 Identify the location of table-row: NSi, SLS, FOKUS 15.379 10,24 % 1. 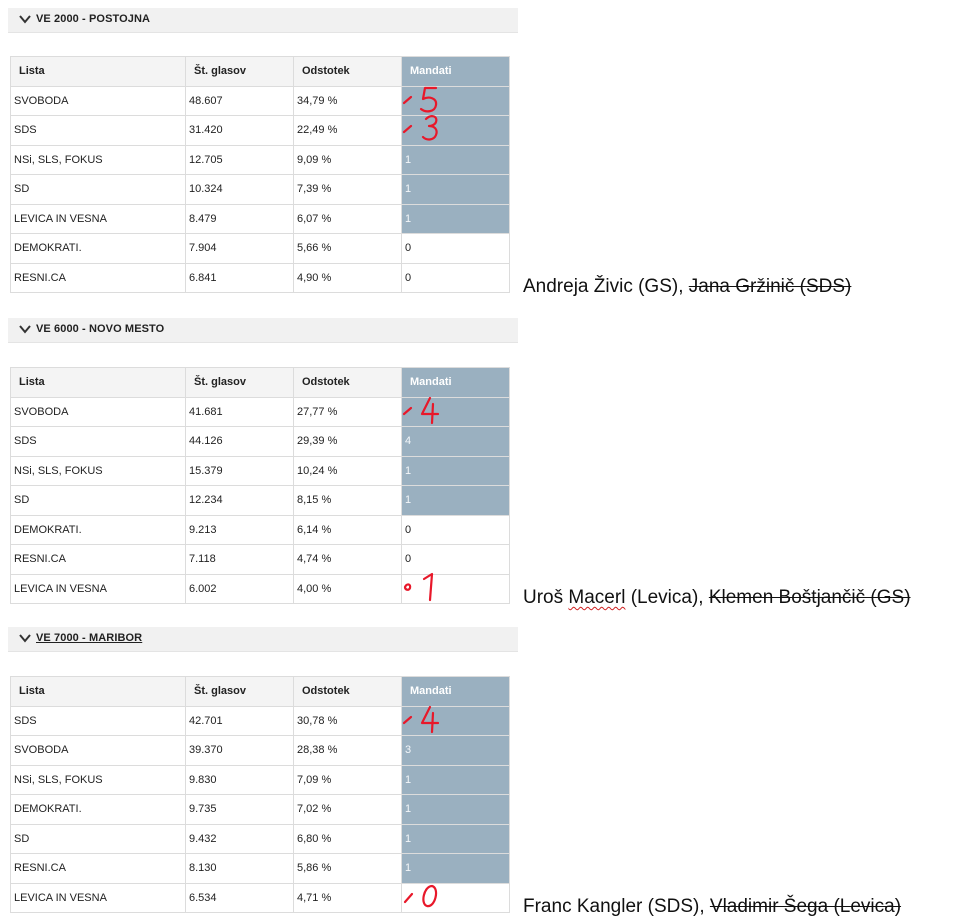
(260, 470).